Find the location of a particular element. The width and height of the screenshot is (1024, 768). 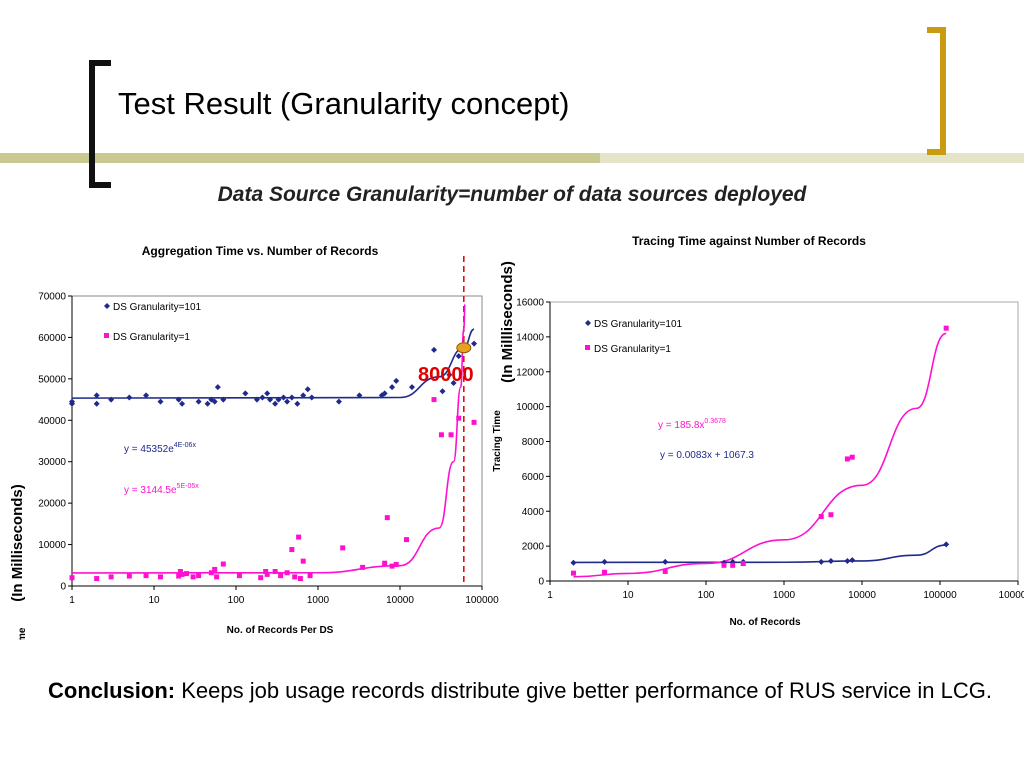

chart1-ytick-5: 50000 is located at coordinates (52, 379).